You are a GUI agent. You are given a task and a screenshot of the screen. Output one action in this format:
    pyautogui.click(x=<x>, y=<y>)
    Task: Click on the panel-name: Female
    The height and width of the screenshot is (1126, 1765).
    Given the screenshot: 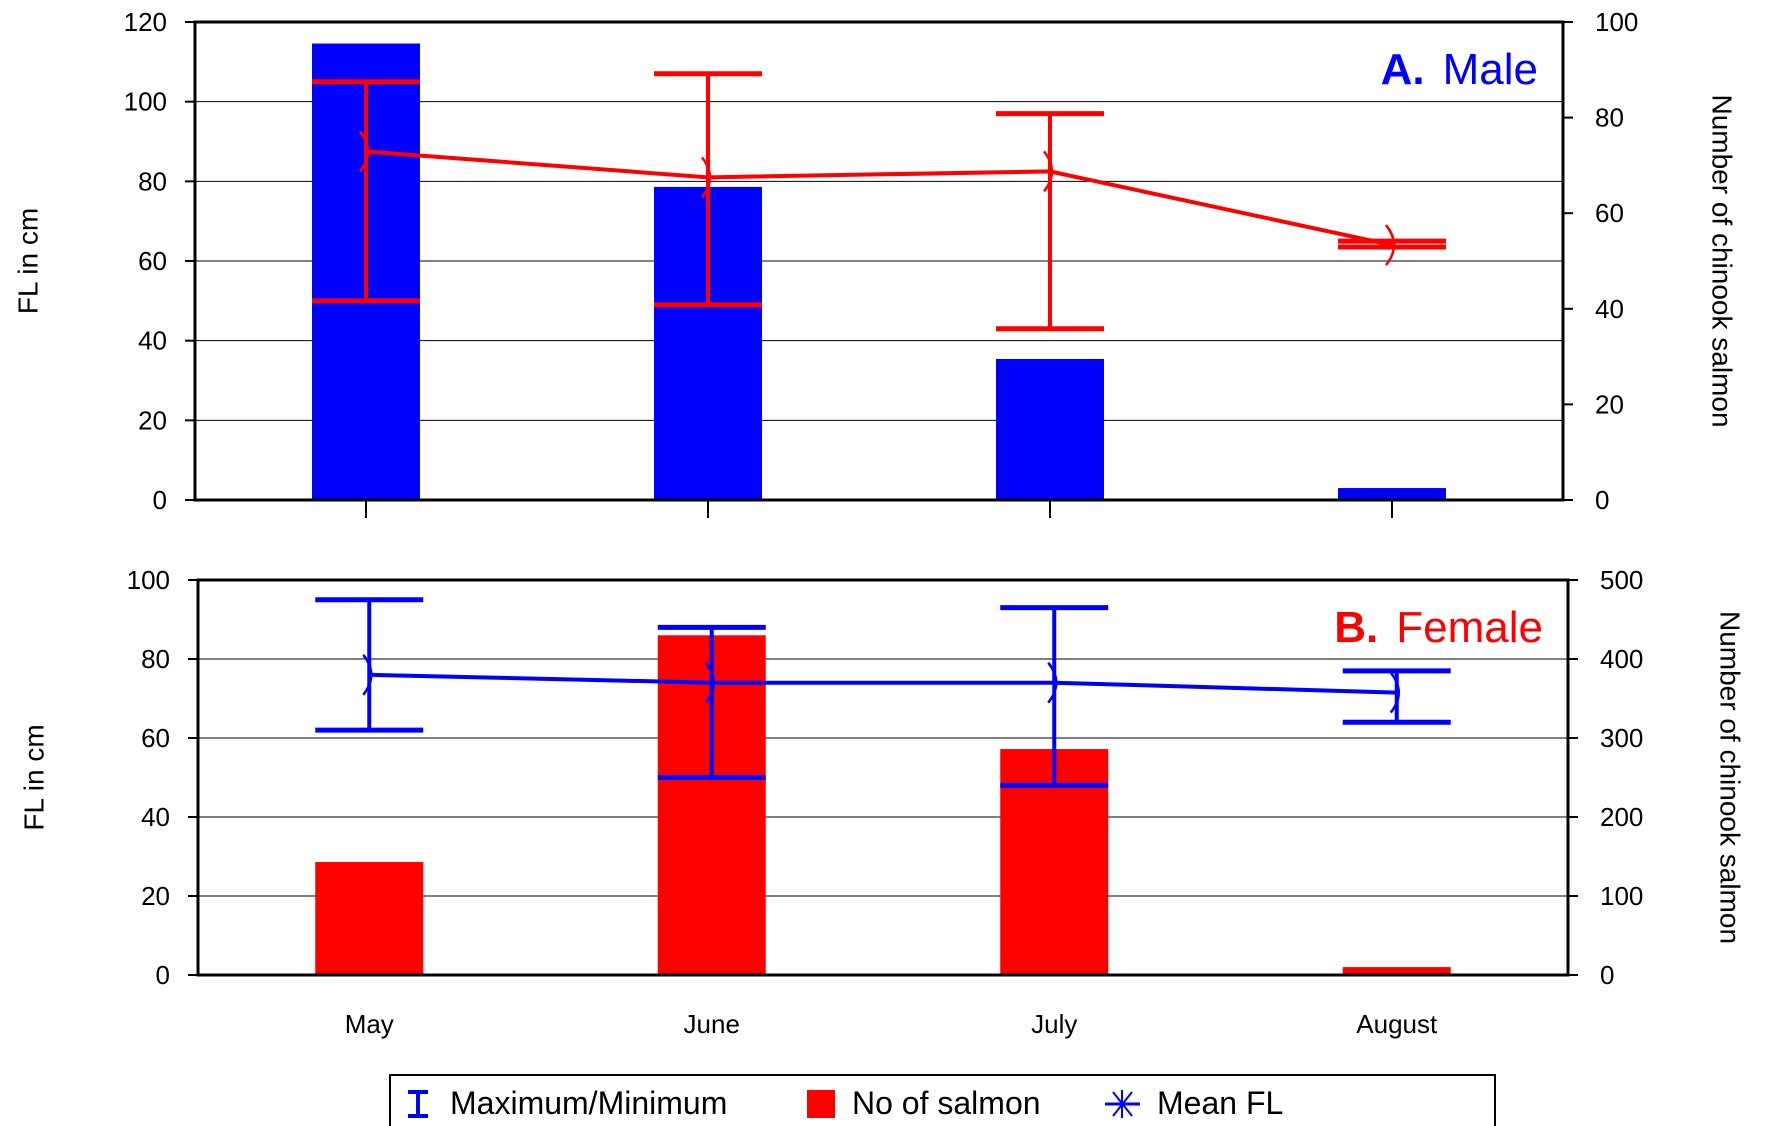 What is the action you would take?
    pyautogui.click(x=1469, y=627)
    